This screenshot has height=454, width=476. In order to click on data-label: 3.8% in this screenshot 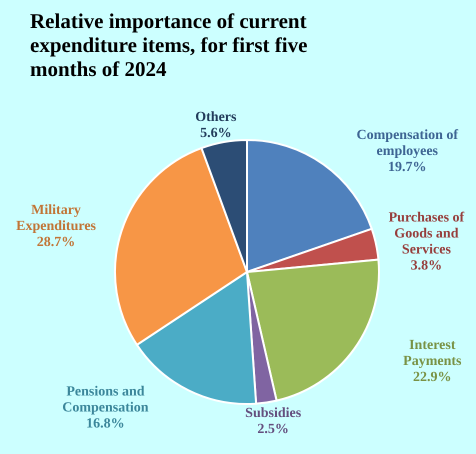, I will do `click(426, 266)`.